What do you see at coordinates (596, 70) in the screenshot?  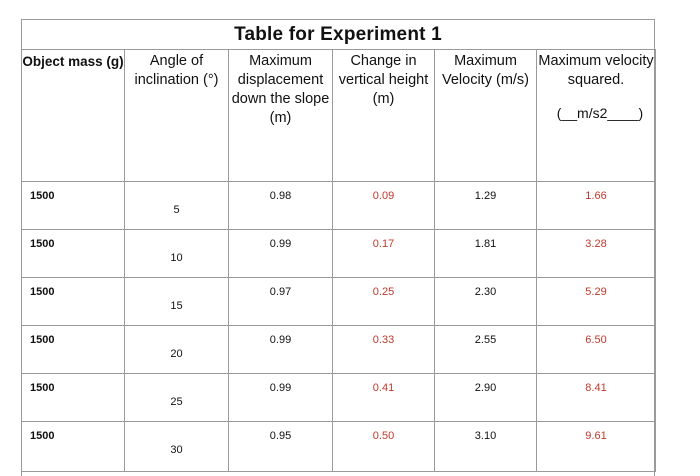 I see `header-max-velocity-squared-label: Maximum velocity squared.` at bounding box center [596, 70].